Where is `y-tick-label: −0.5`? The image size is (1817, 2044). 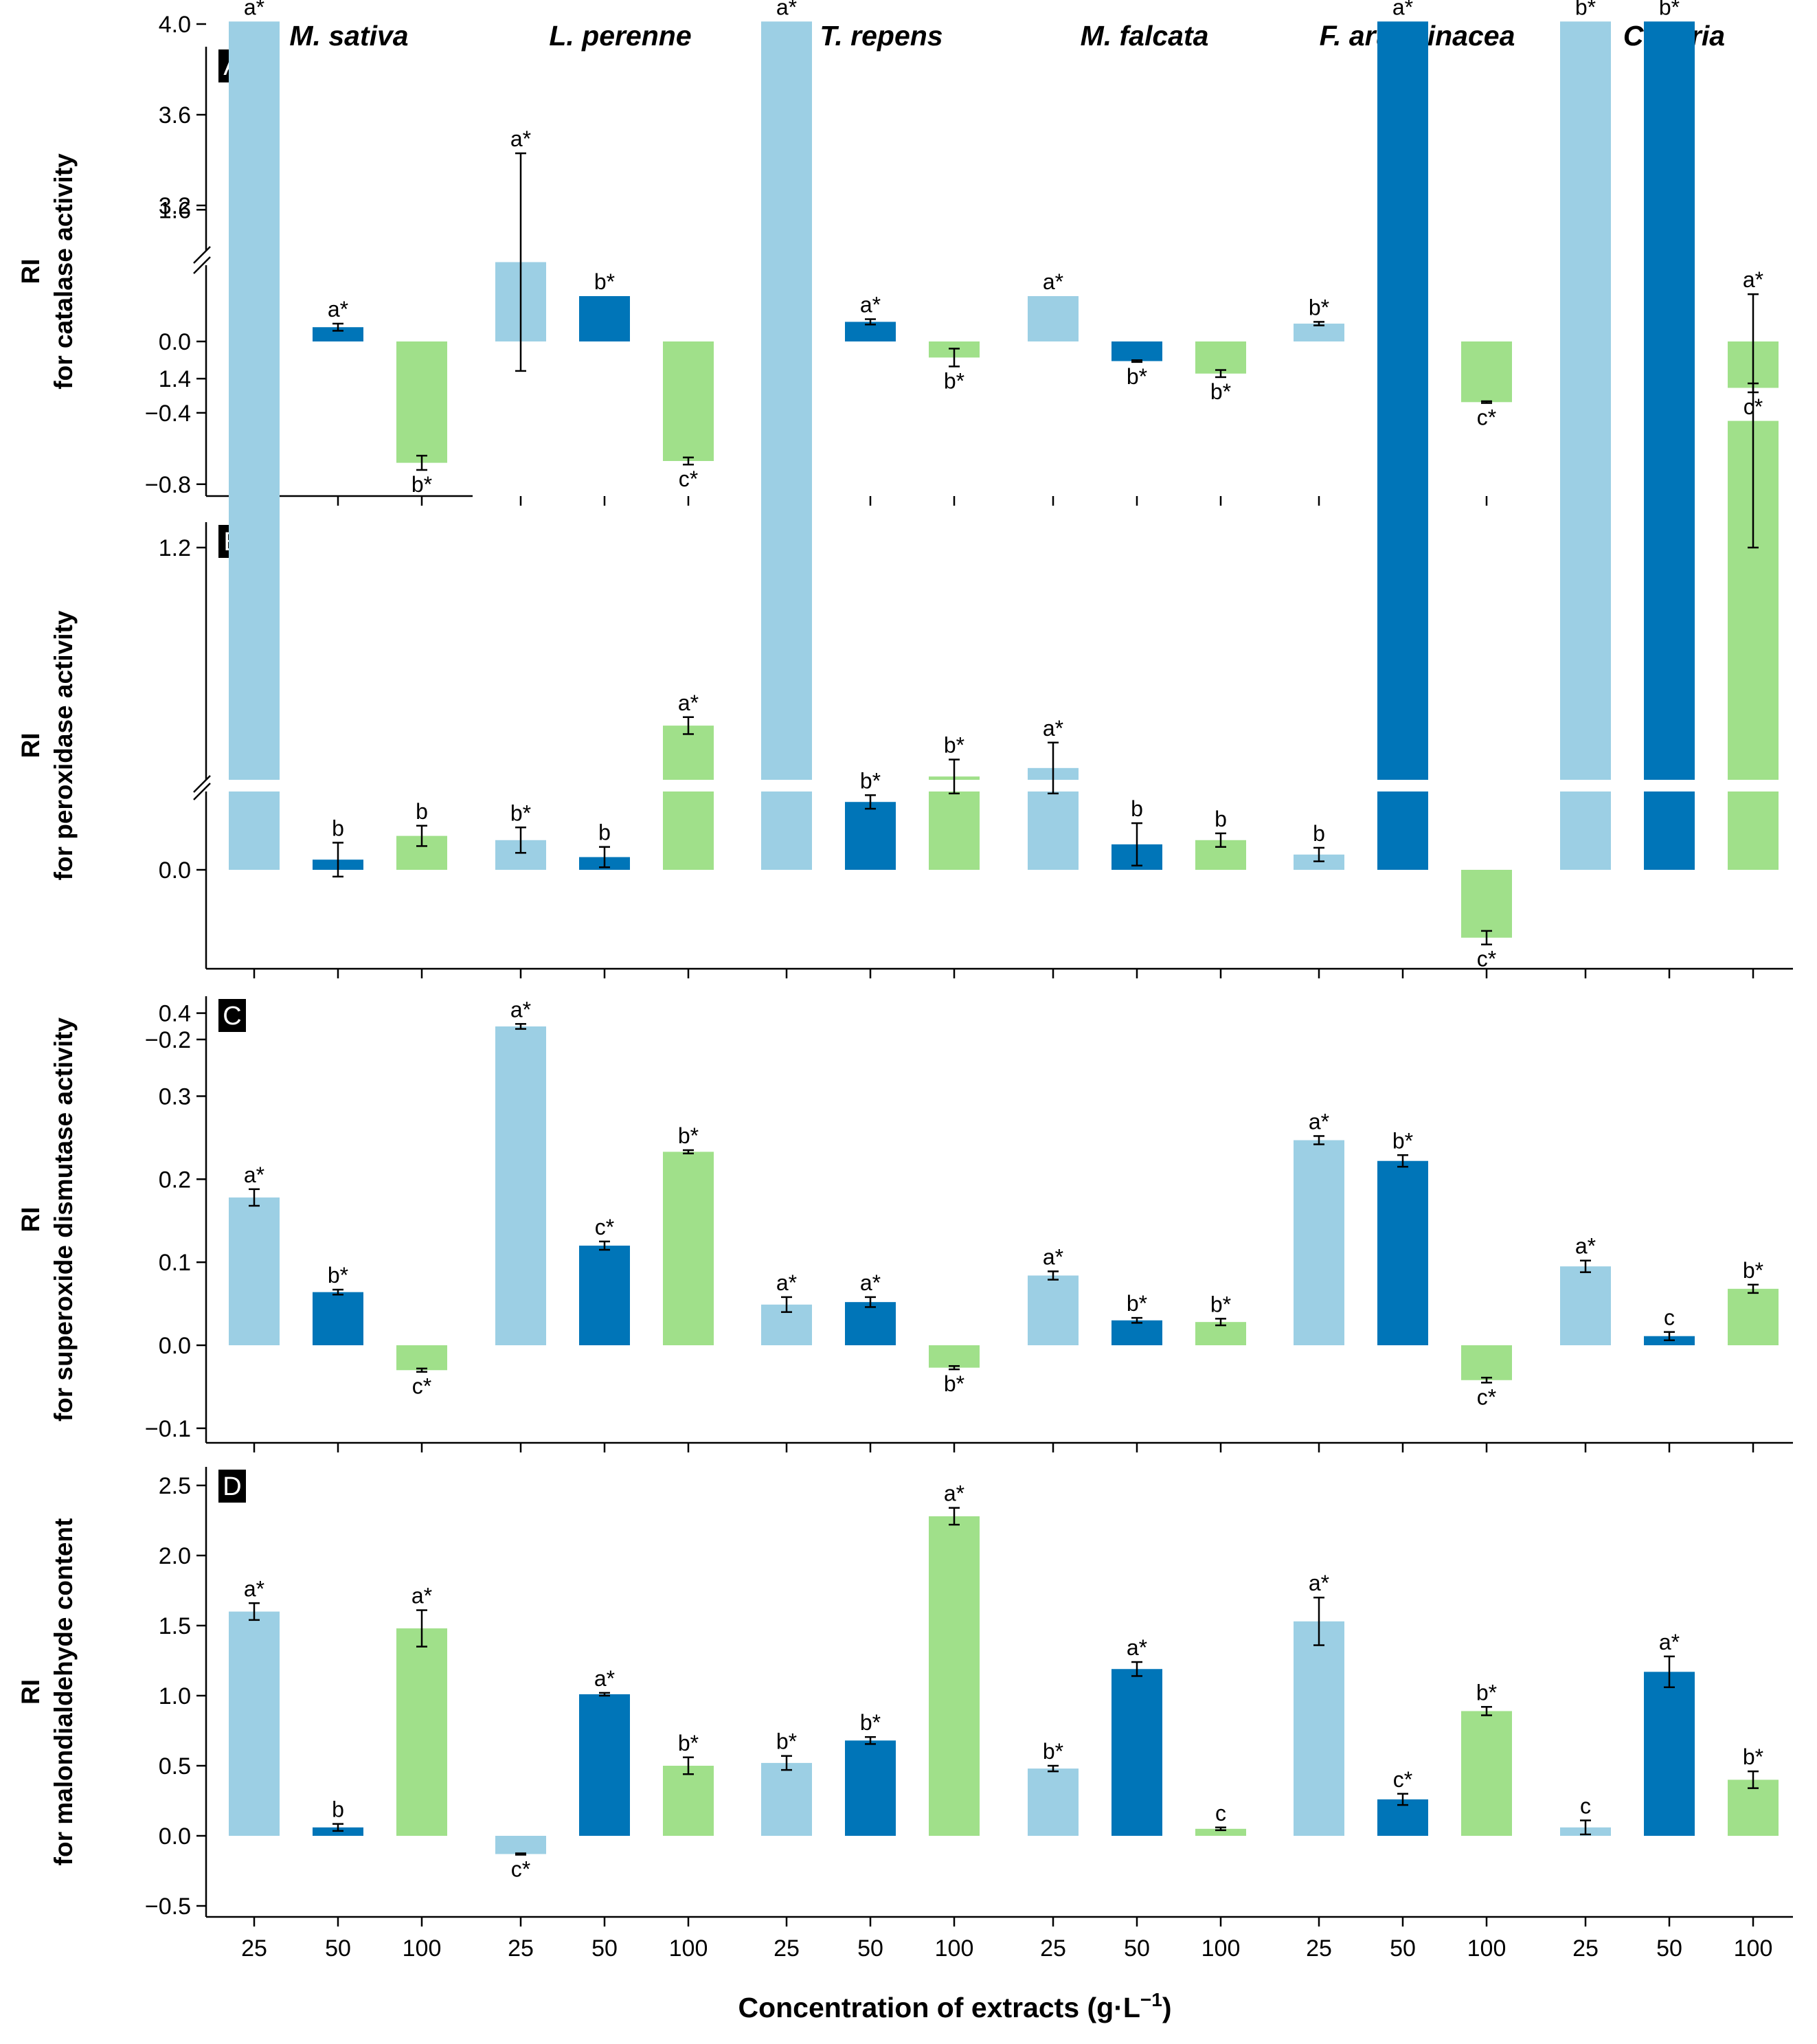
y-tick-label: −0.5 is located at coordinates (168, 1907).